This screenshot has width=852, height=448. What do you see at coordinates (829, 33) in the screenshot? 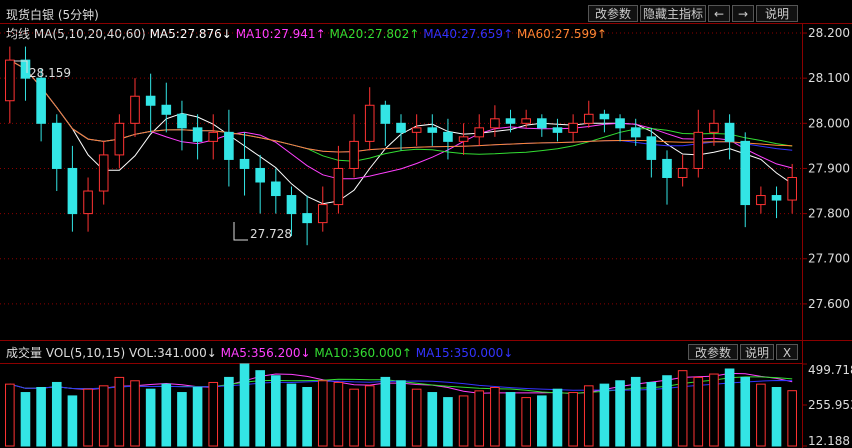
I see `price-tick-label: 28.200` at bounding box center [829, 33].